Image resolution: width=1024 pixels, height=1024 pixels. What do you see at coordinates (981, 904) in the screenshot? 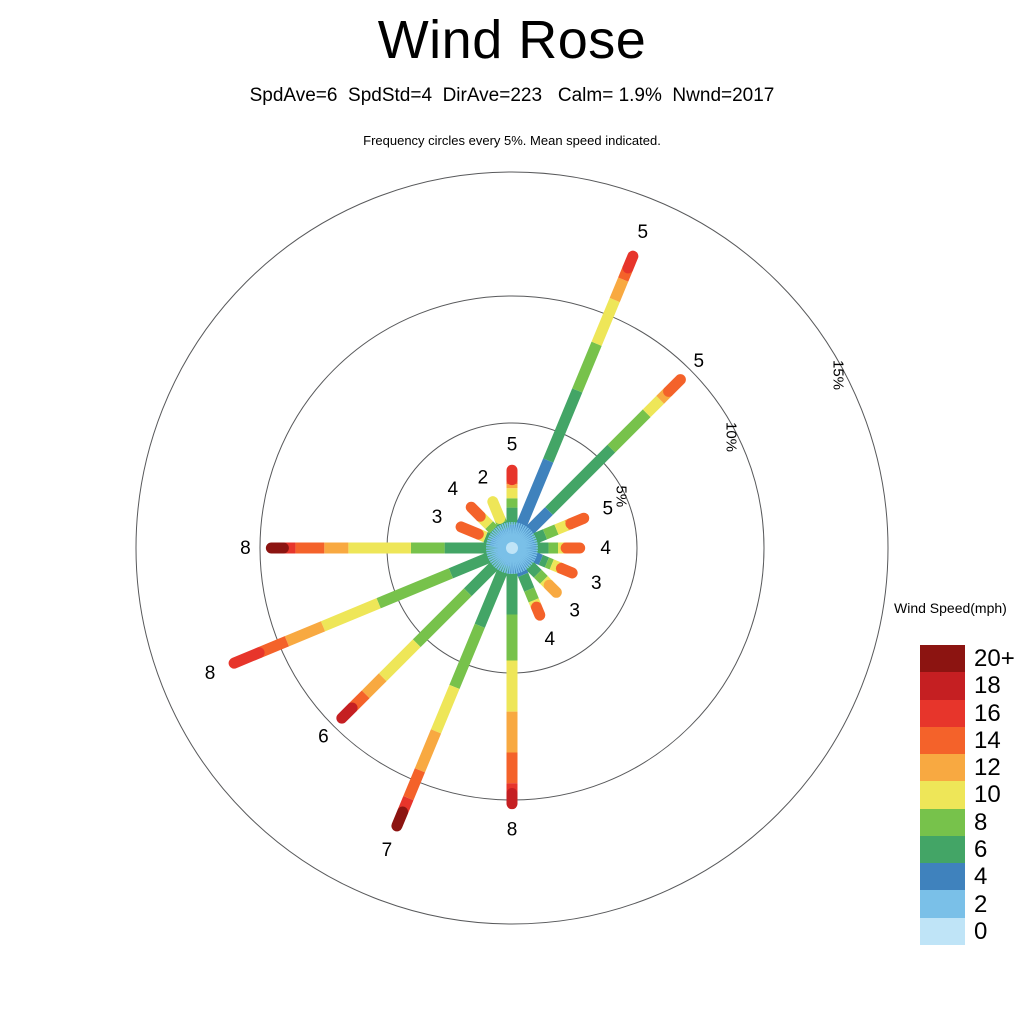
I see `legend-label: 2` at bounding box center [981, 904].